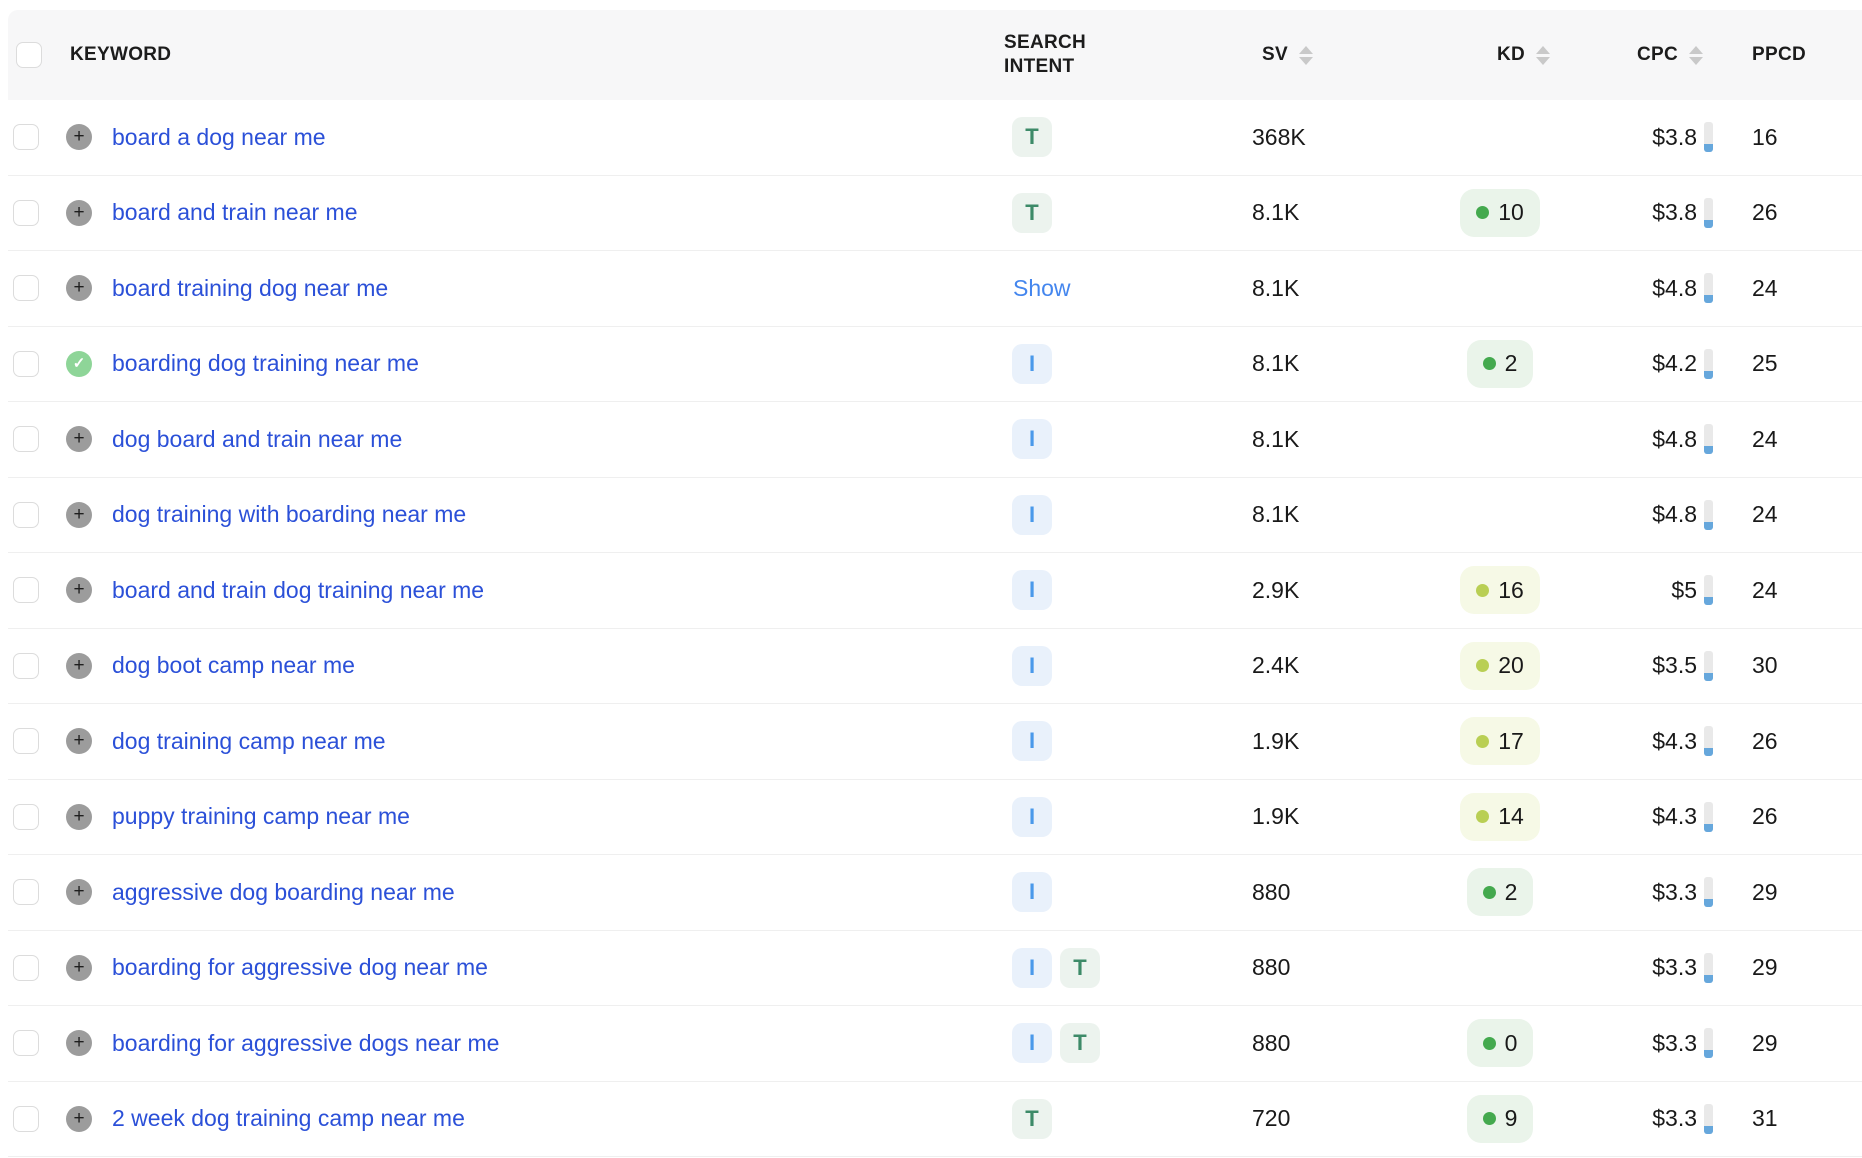 The height and width of the screenshot is (1158, 1862). What do you see at coordinates (1680, 816) in the screenshot?
I see `cpc-cell: $4.3` at bounding box center [1680, 816].